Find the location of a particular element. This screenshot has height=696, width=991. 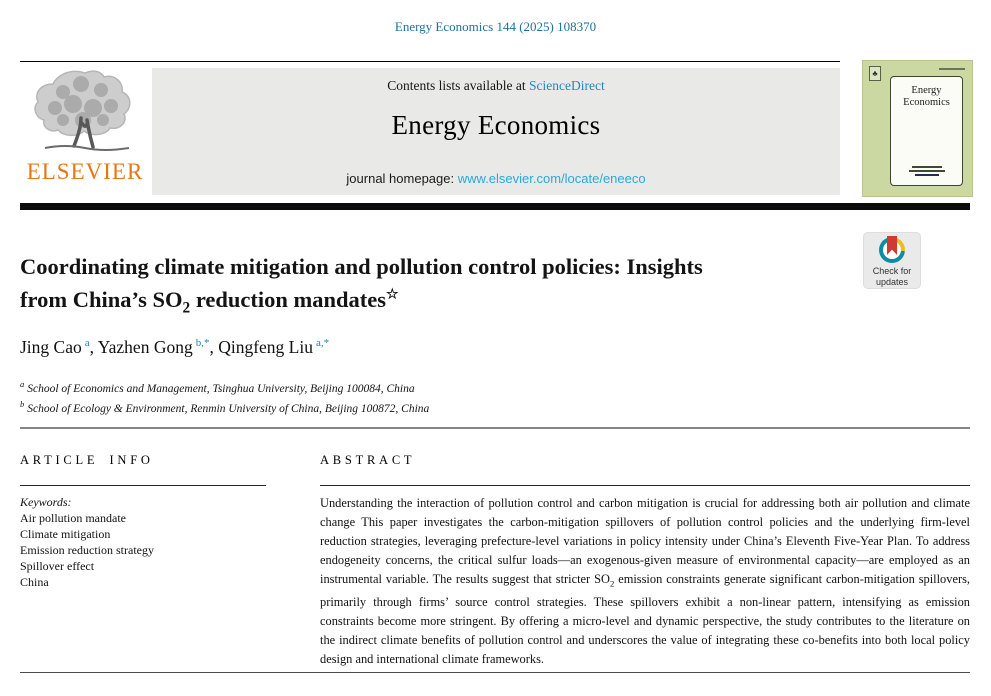

author: Yazhen Gong b,*, is located at coordinates (158, 347).